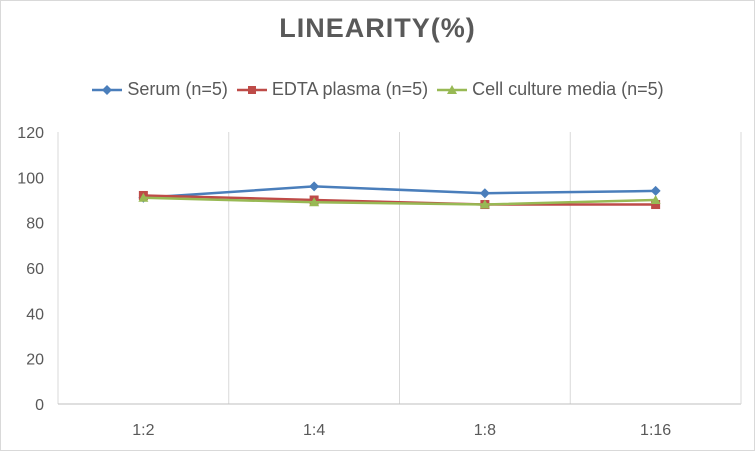 This screenshot has width=755, height=451. I want to click on x-tick-label: 1:16, so click(655, 430).